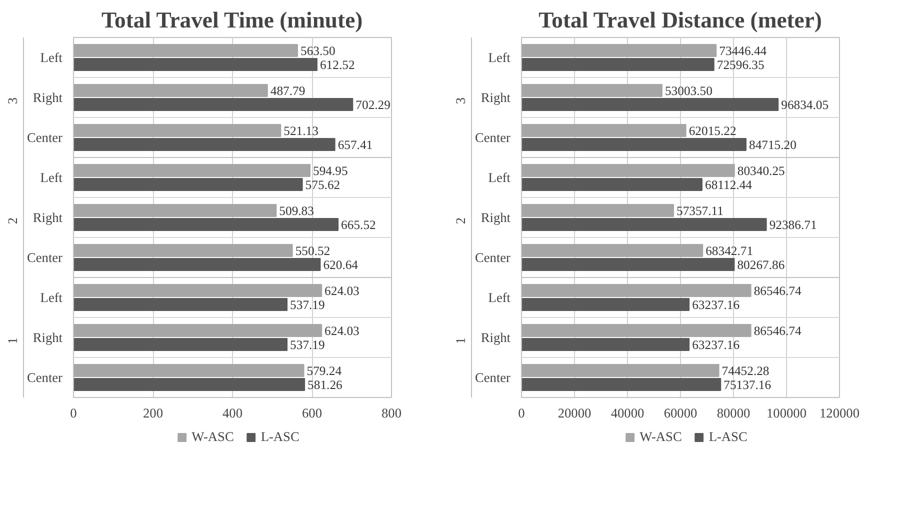  I want to click on data-label: 612.52, so click(337, 65).